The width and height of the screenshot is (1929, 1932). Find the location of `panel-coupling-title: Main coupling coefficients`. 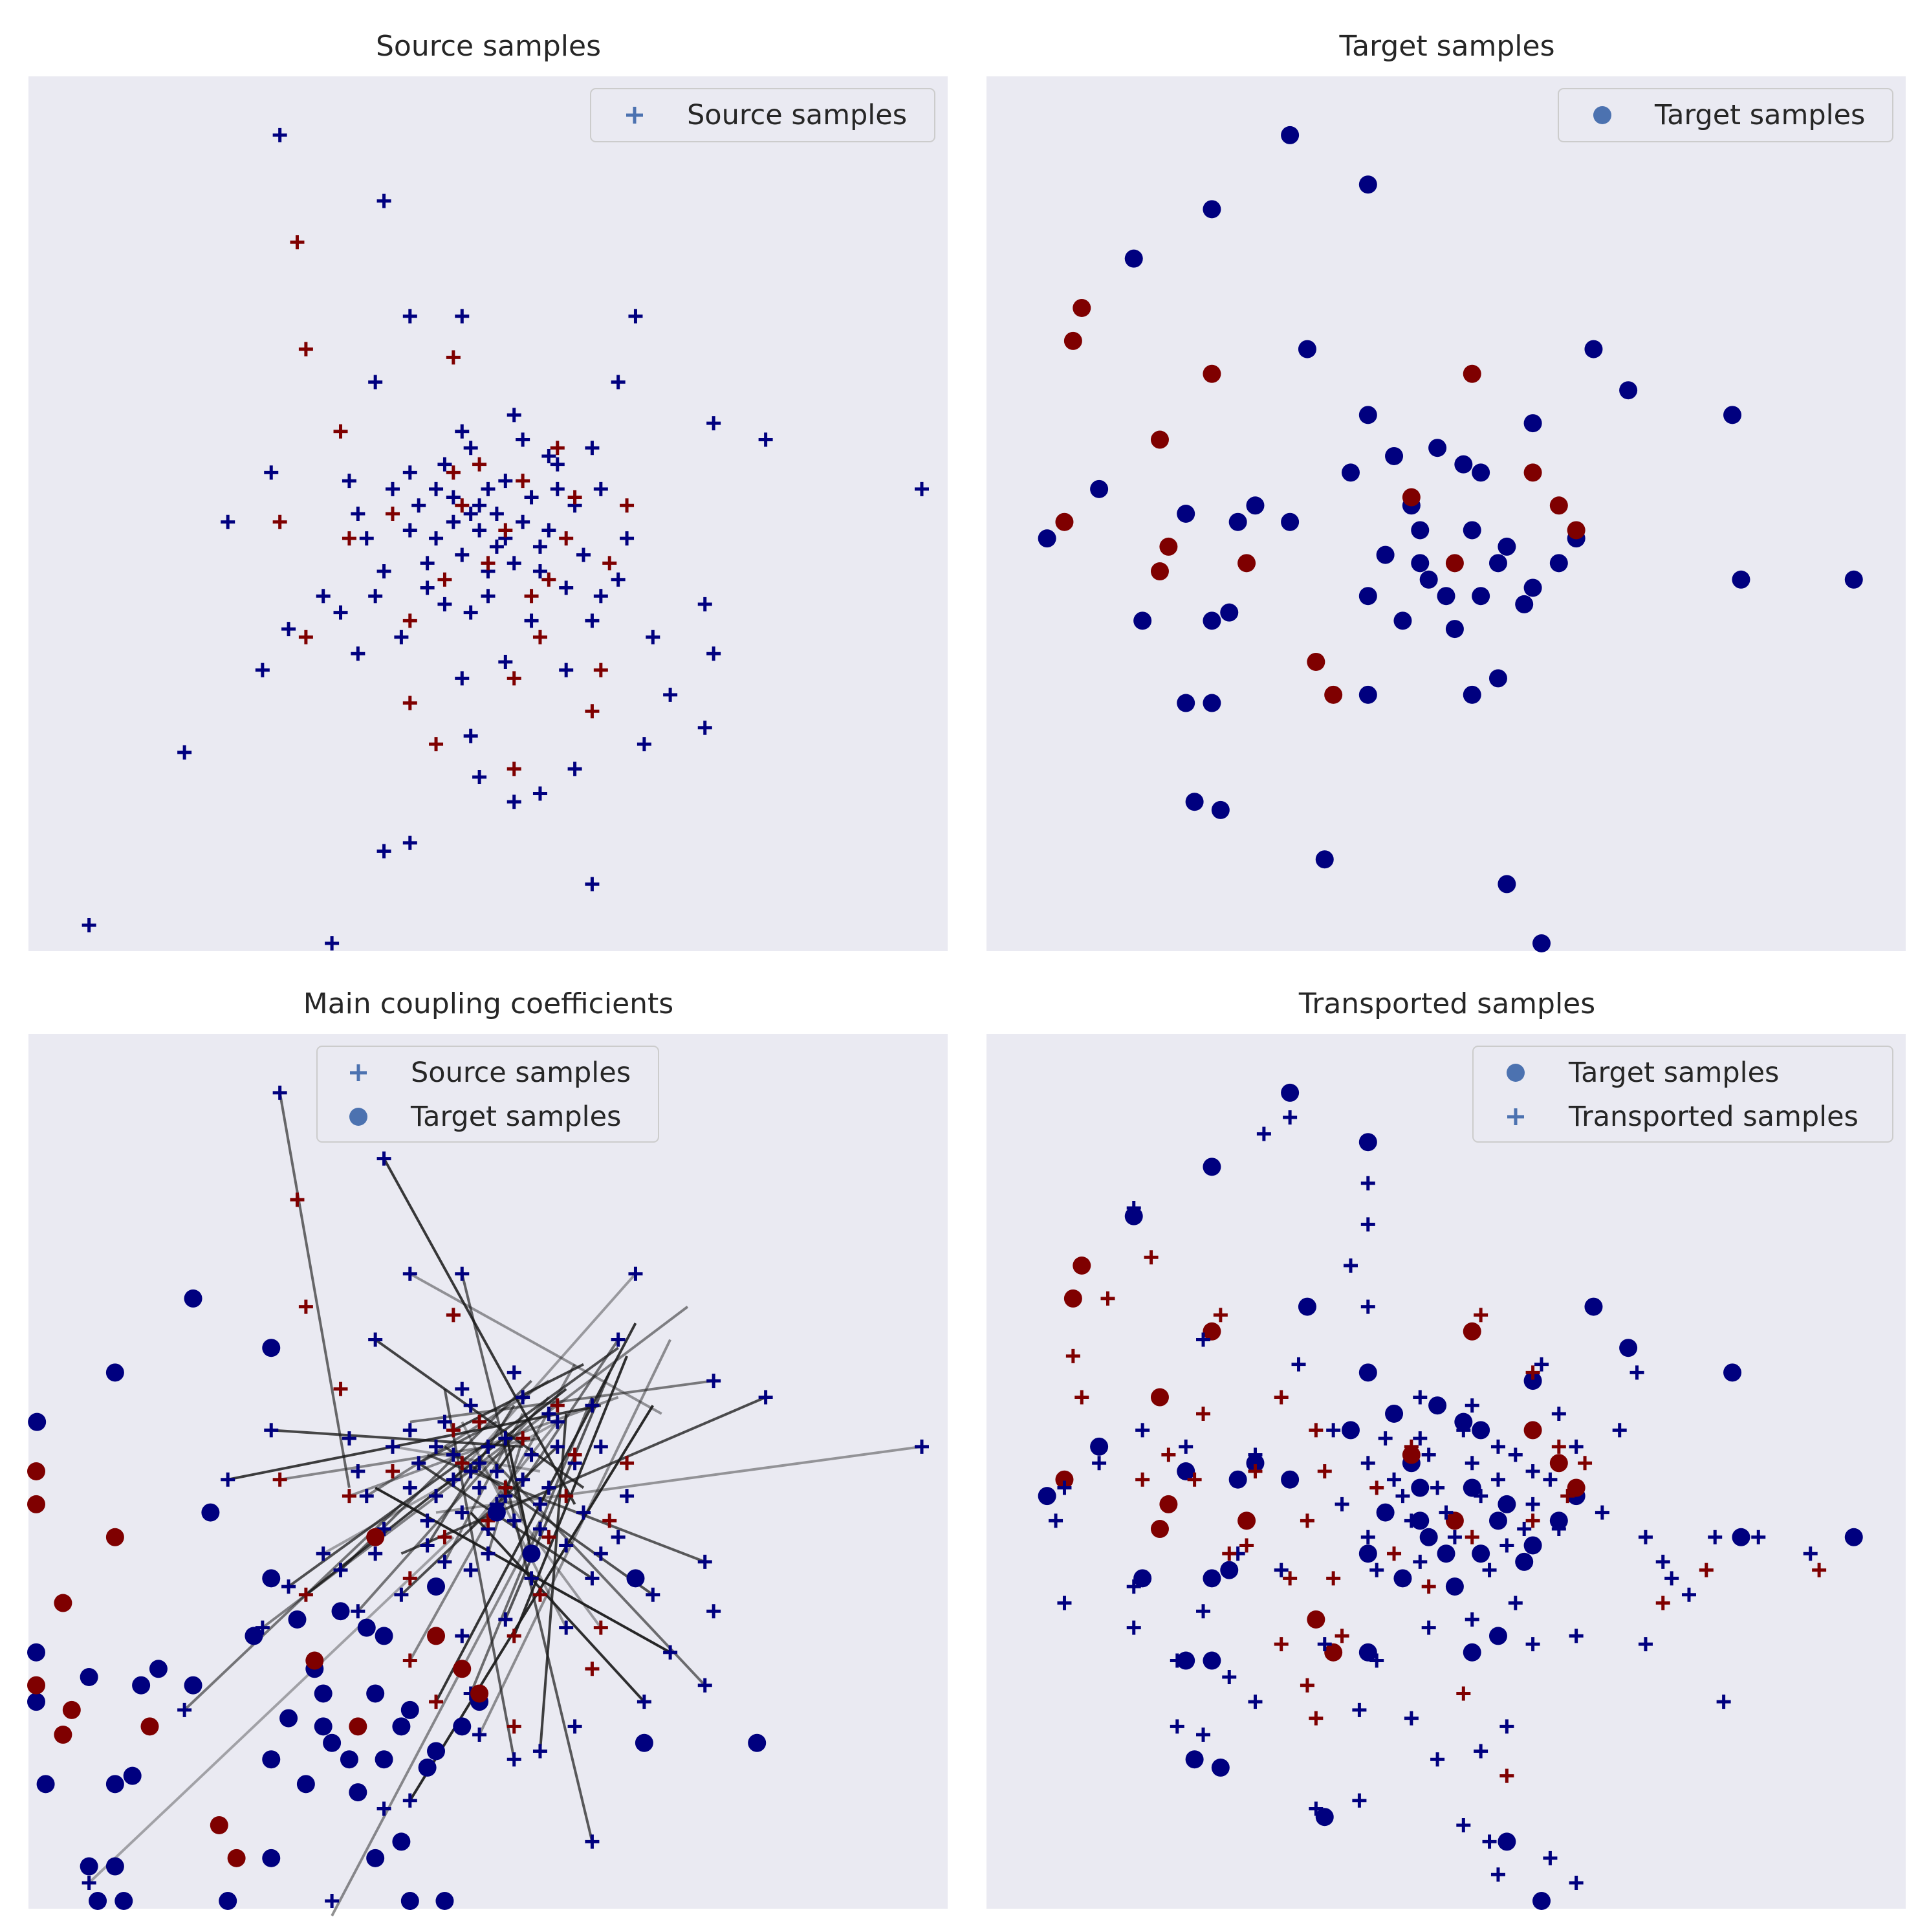

panel-coupling-title: Main coupling coefficients is located at coordinates (488, 1003).